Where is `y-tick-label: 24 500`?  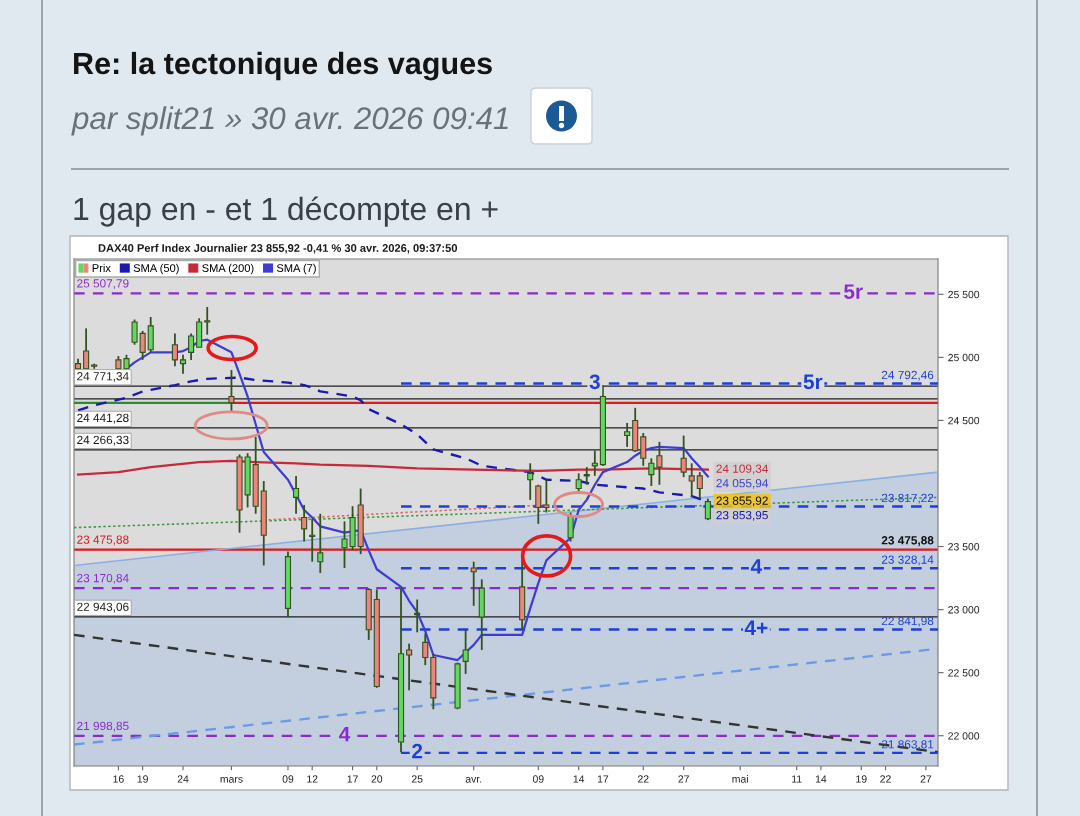 y-tick-label: 24 500 is located at coordinates (964, 420).